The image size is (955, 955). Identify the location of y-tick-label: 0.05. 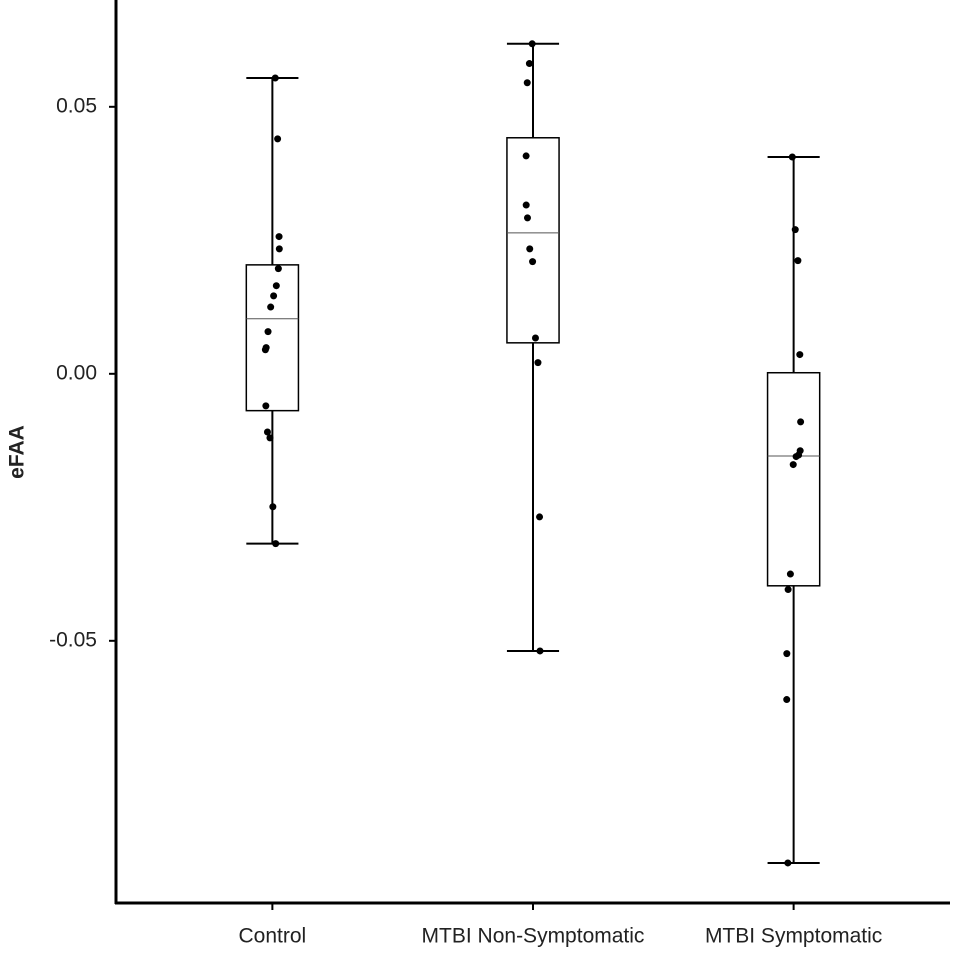
(76, 105).